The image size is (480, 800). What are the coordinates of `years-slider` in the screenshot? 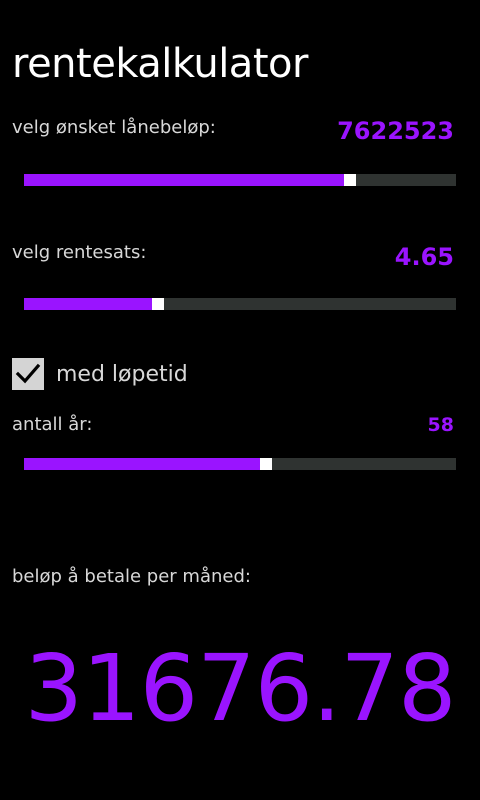 It's located at (240, 464).